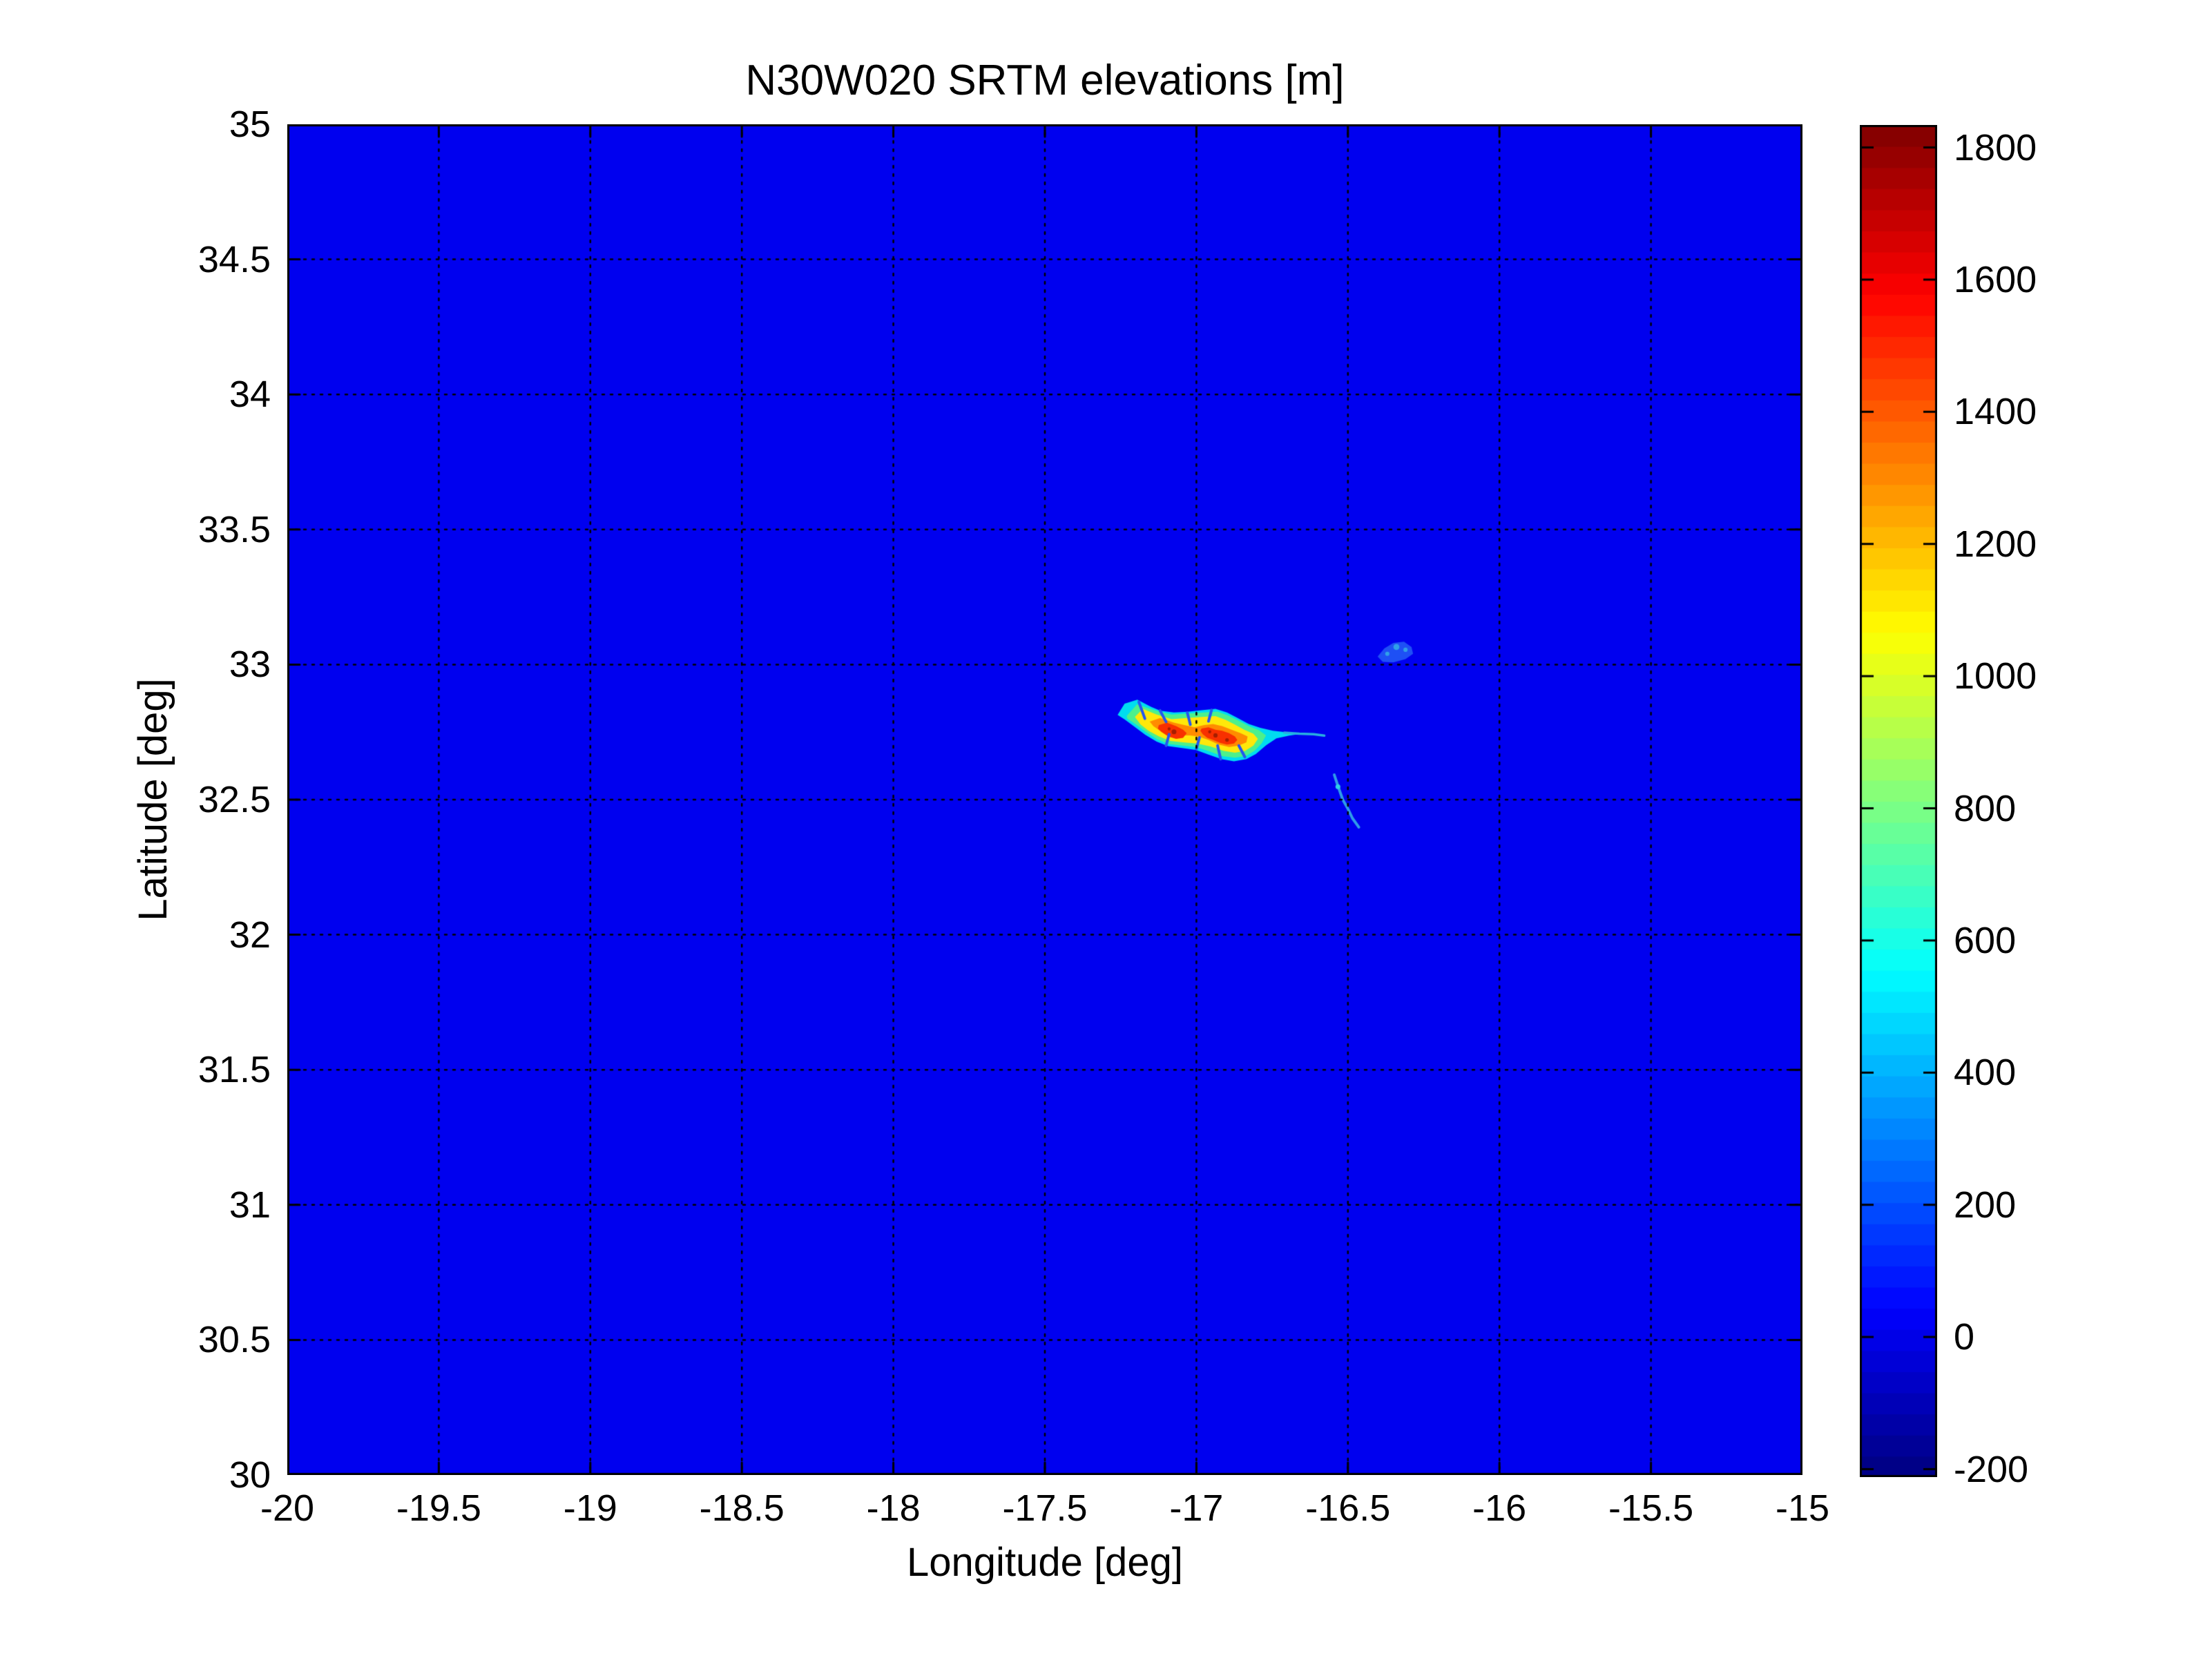 This screenshot has width=2212, height=1658. Describe the element at coordinates (153, 799) in the screenshot. I see `y-axis-label: Latitude [deg]` at that location.